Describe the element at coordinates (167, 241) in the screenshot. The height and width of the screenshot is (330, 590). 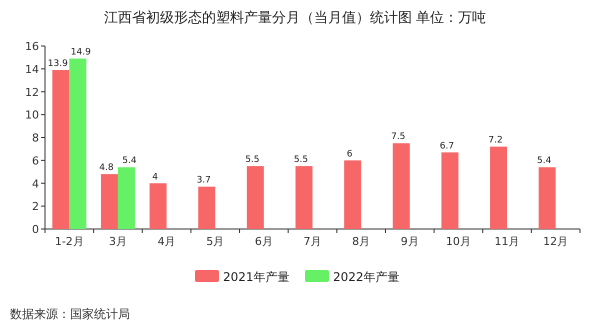
I see `x-tick-label: 4月` at that location.